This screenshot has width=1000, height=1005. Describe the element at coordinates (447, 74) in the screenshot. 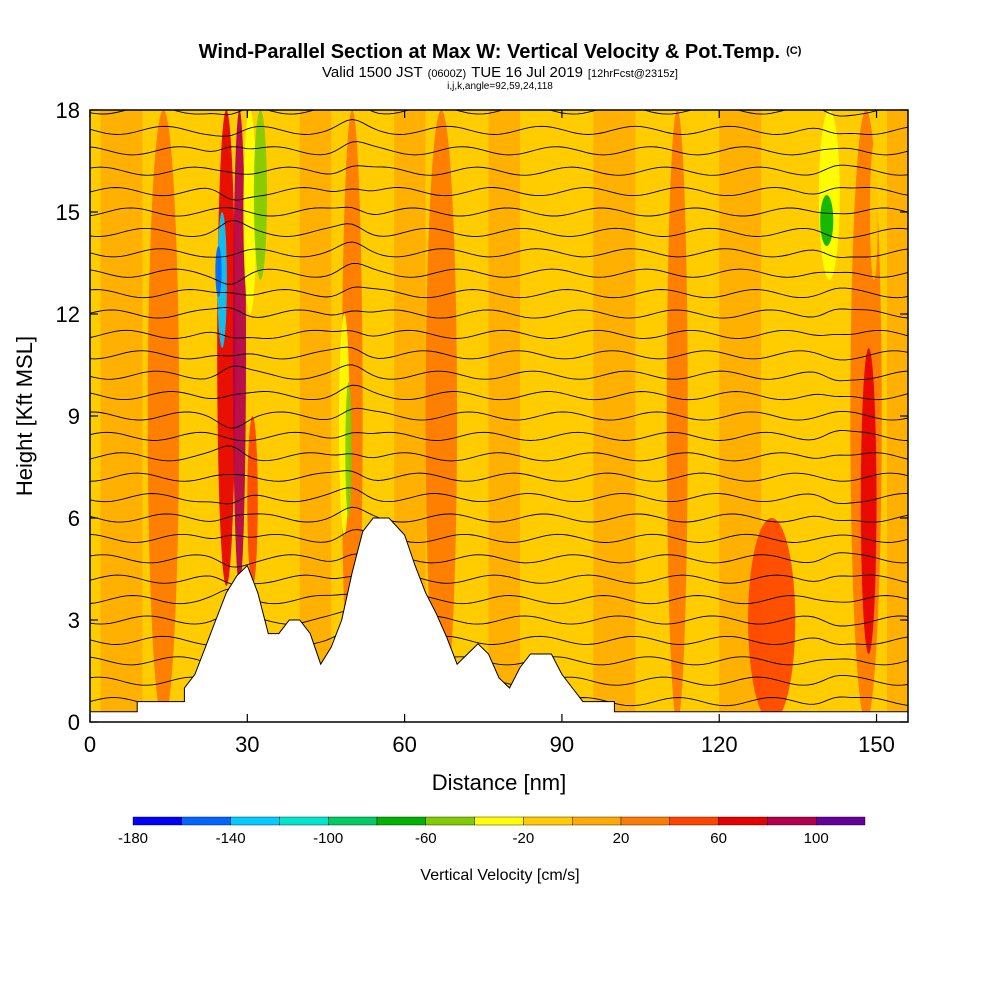

I see `subtitle-zulu: (0600Z)` at that location.